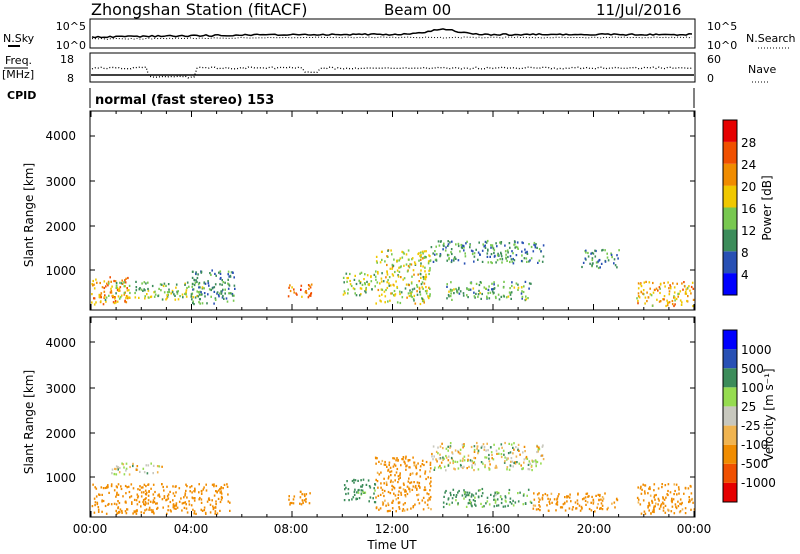  I want to click on nave-label: Nave, so click(762, 69).